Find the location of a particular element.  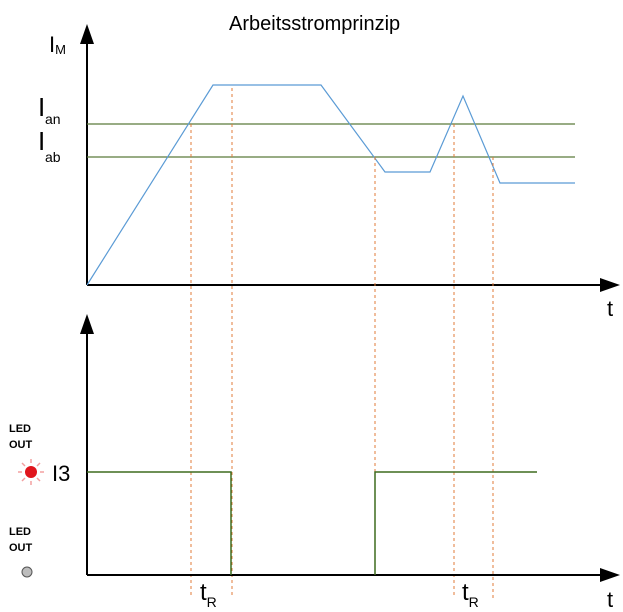

time-axis-label-bottom: t is located at coordinates (610, 599).